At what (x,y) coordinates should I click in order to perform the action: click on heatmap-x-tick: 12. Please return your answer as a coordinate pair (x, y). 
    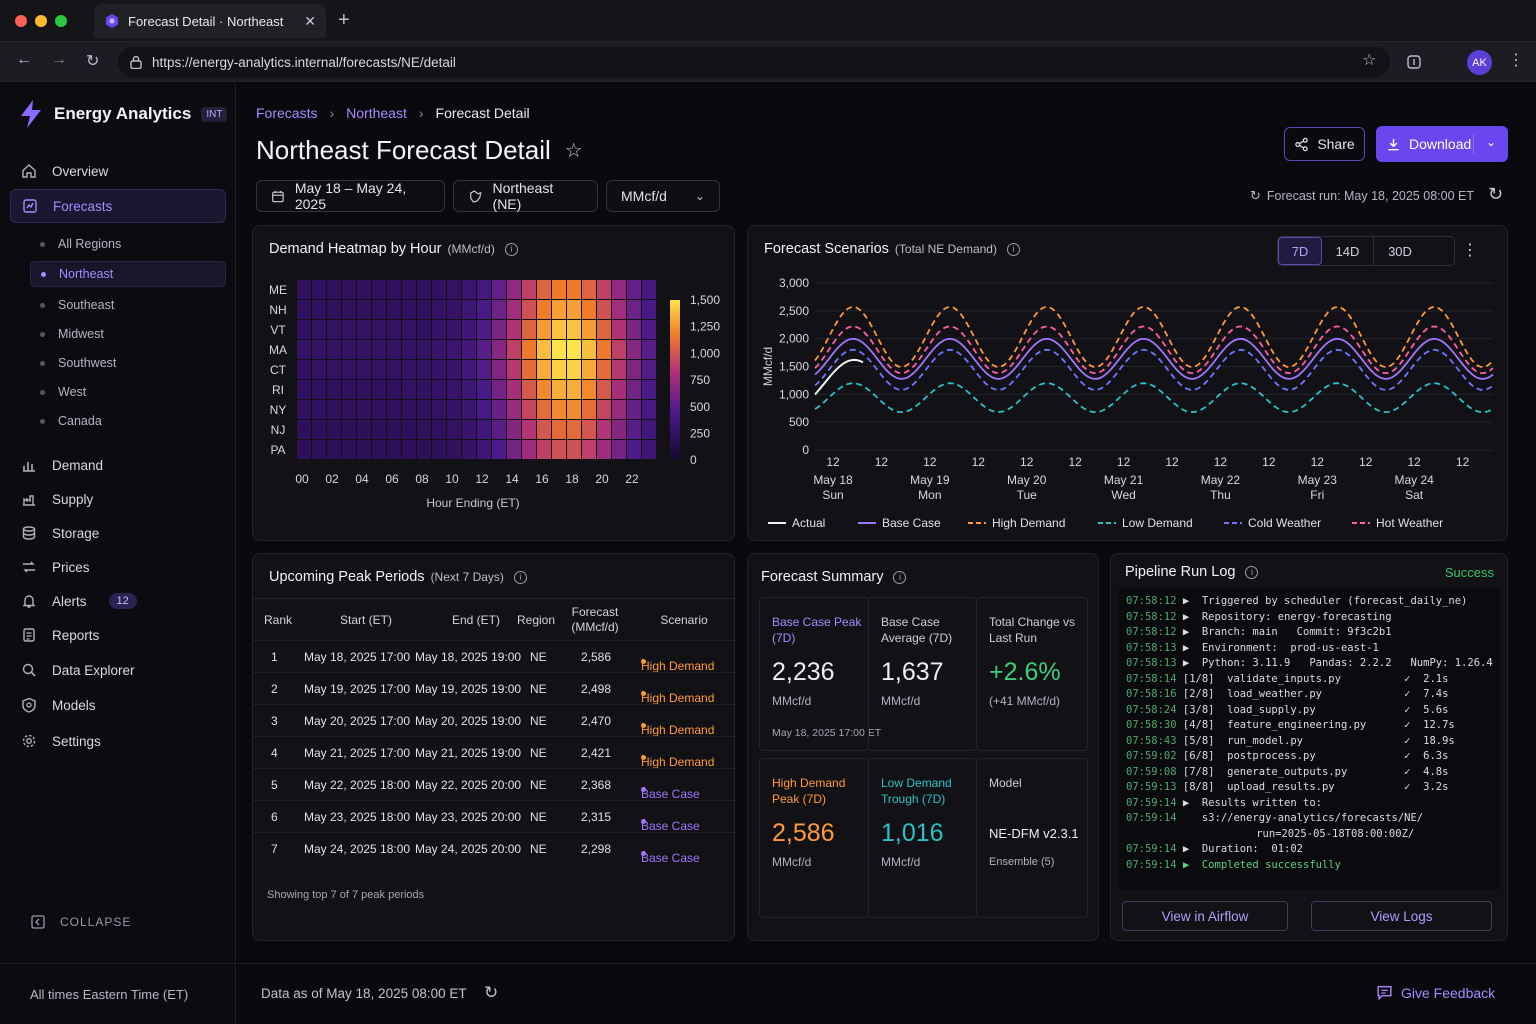
    Looking at the image, I should click on (482, 479).